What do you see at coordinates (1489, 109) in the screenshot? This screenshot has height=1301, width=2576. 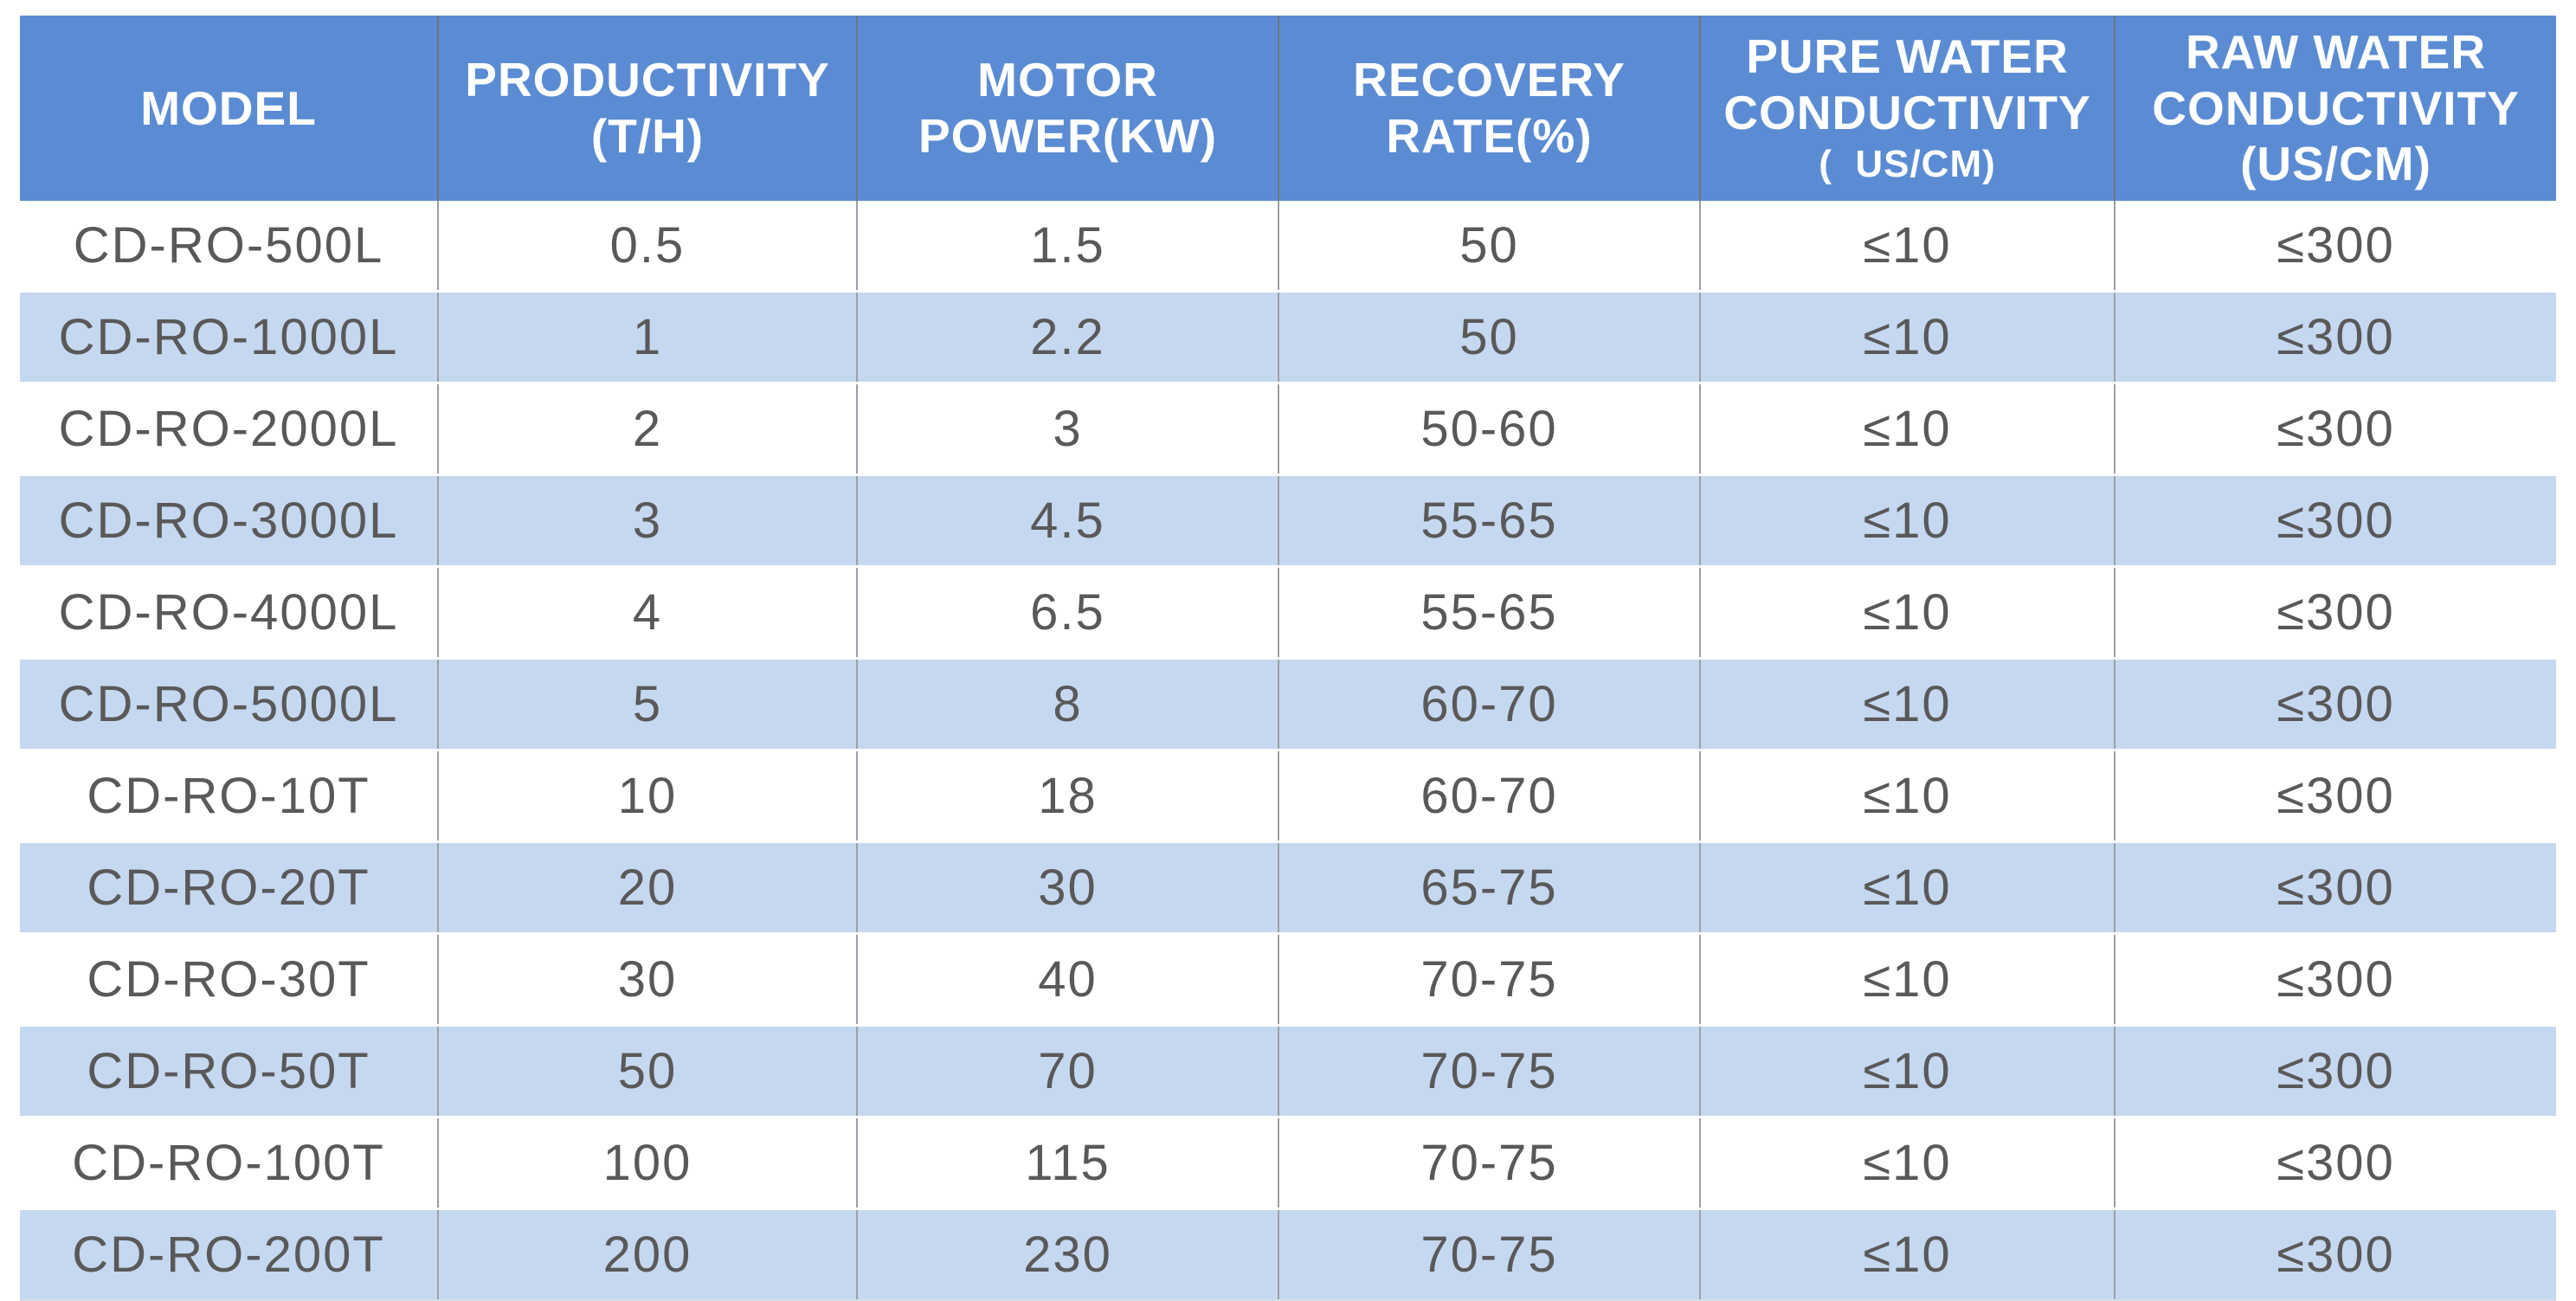 I see `column-header-recovery-rate: RECOVERY RATE(%)` at bounding box center [1489, 109].